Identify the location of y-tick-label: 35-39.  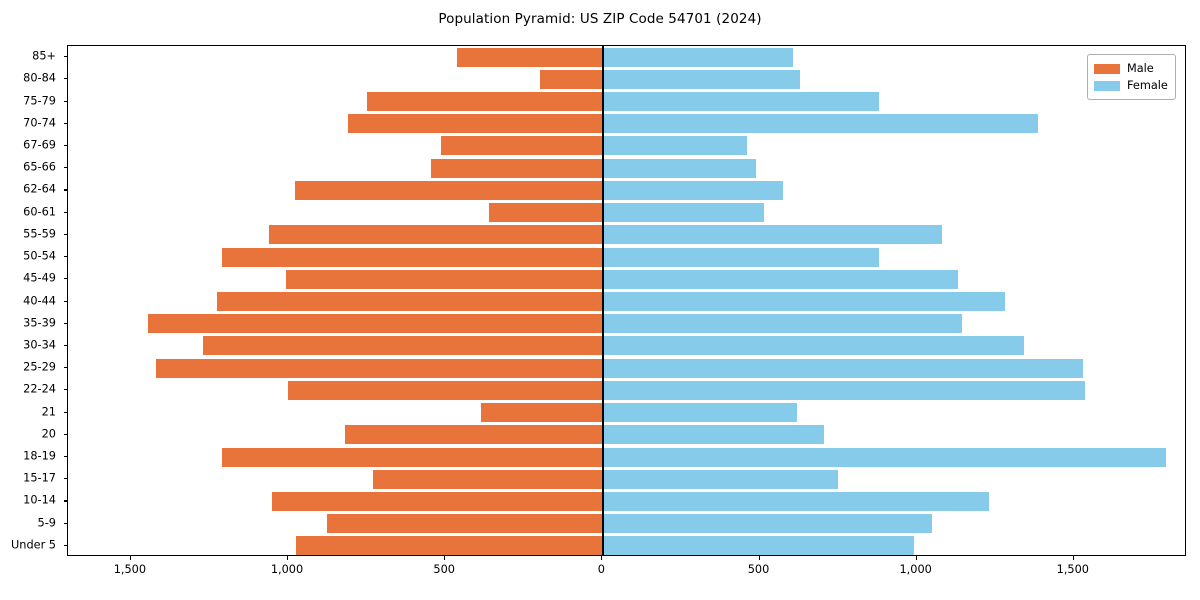
(39, 323).